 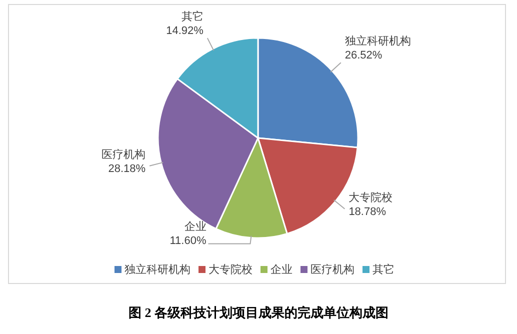 What do you see at coordinates (192, 17) in the screenshot?
I see `slice-label: 其它` at bounding box center [192, 17].